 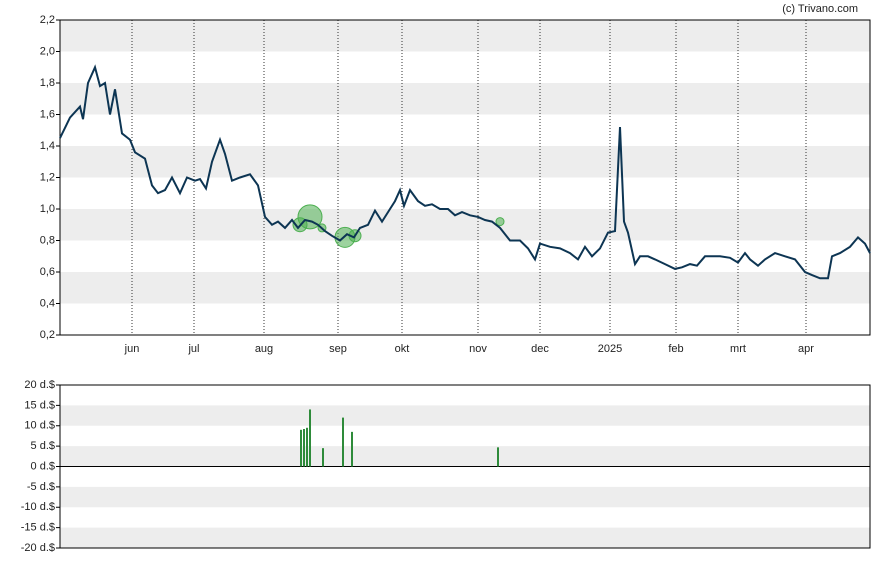 What do you see at coordinates (402, 349) in the screenshot?
I see `x-tick-label: okt` at bounding box center [402, 349].